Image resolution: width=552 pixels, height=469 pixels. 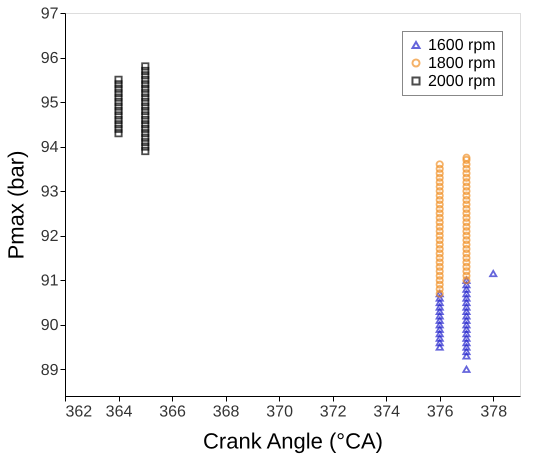 I want to click on x-tick-label: 372, so click(x=333, y=412).